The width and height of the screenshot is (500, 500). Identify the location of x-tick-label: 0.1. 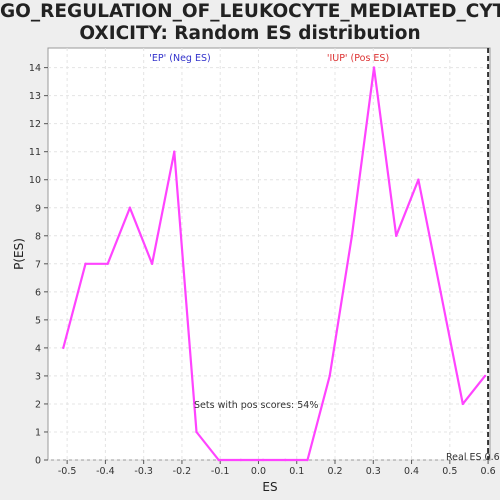
(296, 471).